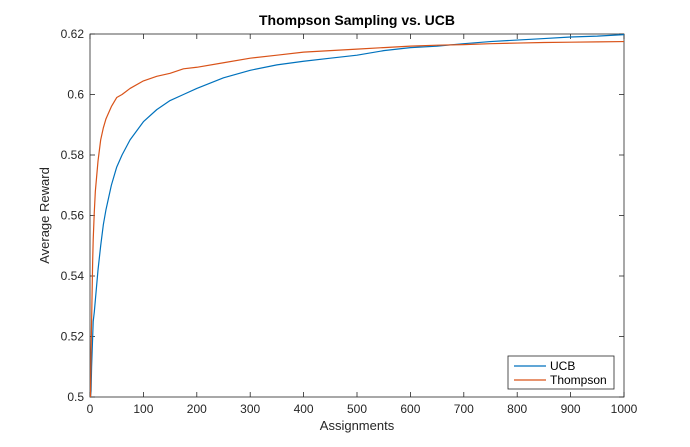 This screenshot has width=690, height=447. Describe the element at coordinates (357, 409) in the screenshot. I see `x-tick-label: 500` at that location.